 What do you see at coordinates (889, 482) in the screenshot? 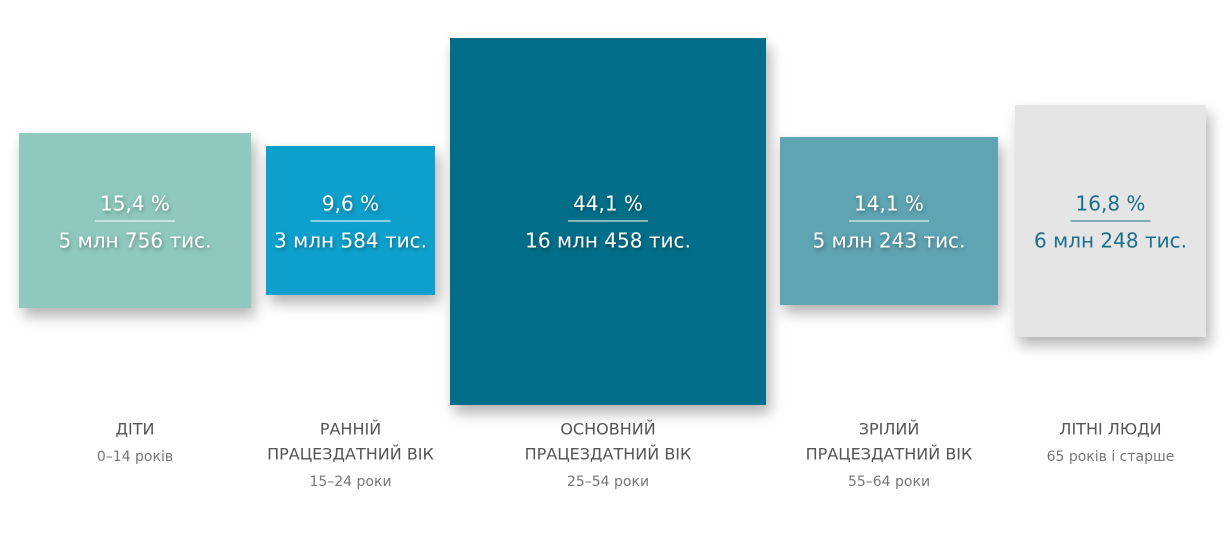
I see `age-range: 55–64 роки` at bounding box center [889, 482].